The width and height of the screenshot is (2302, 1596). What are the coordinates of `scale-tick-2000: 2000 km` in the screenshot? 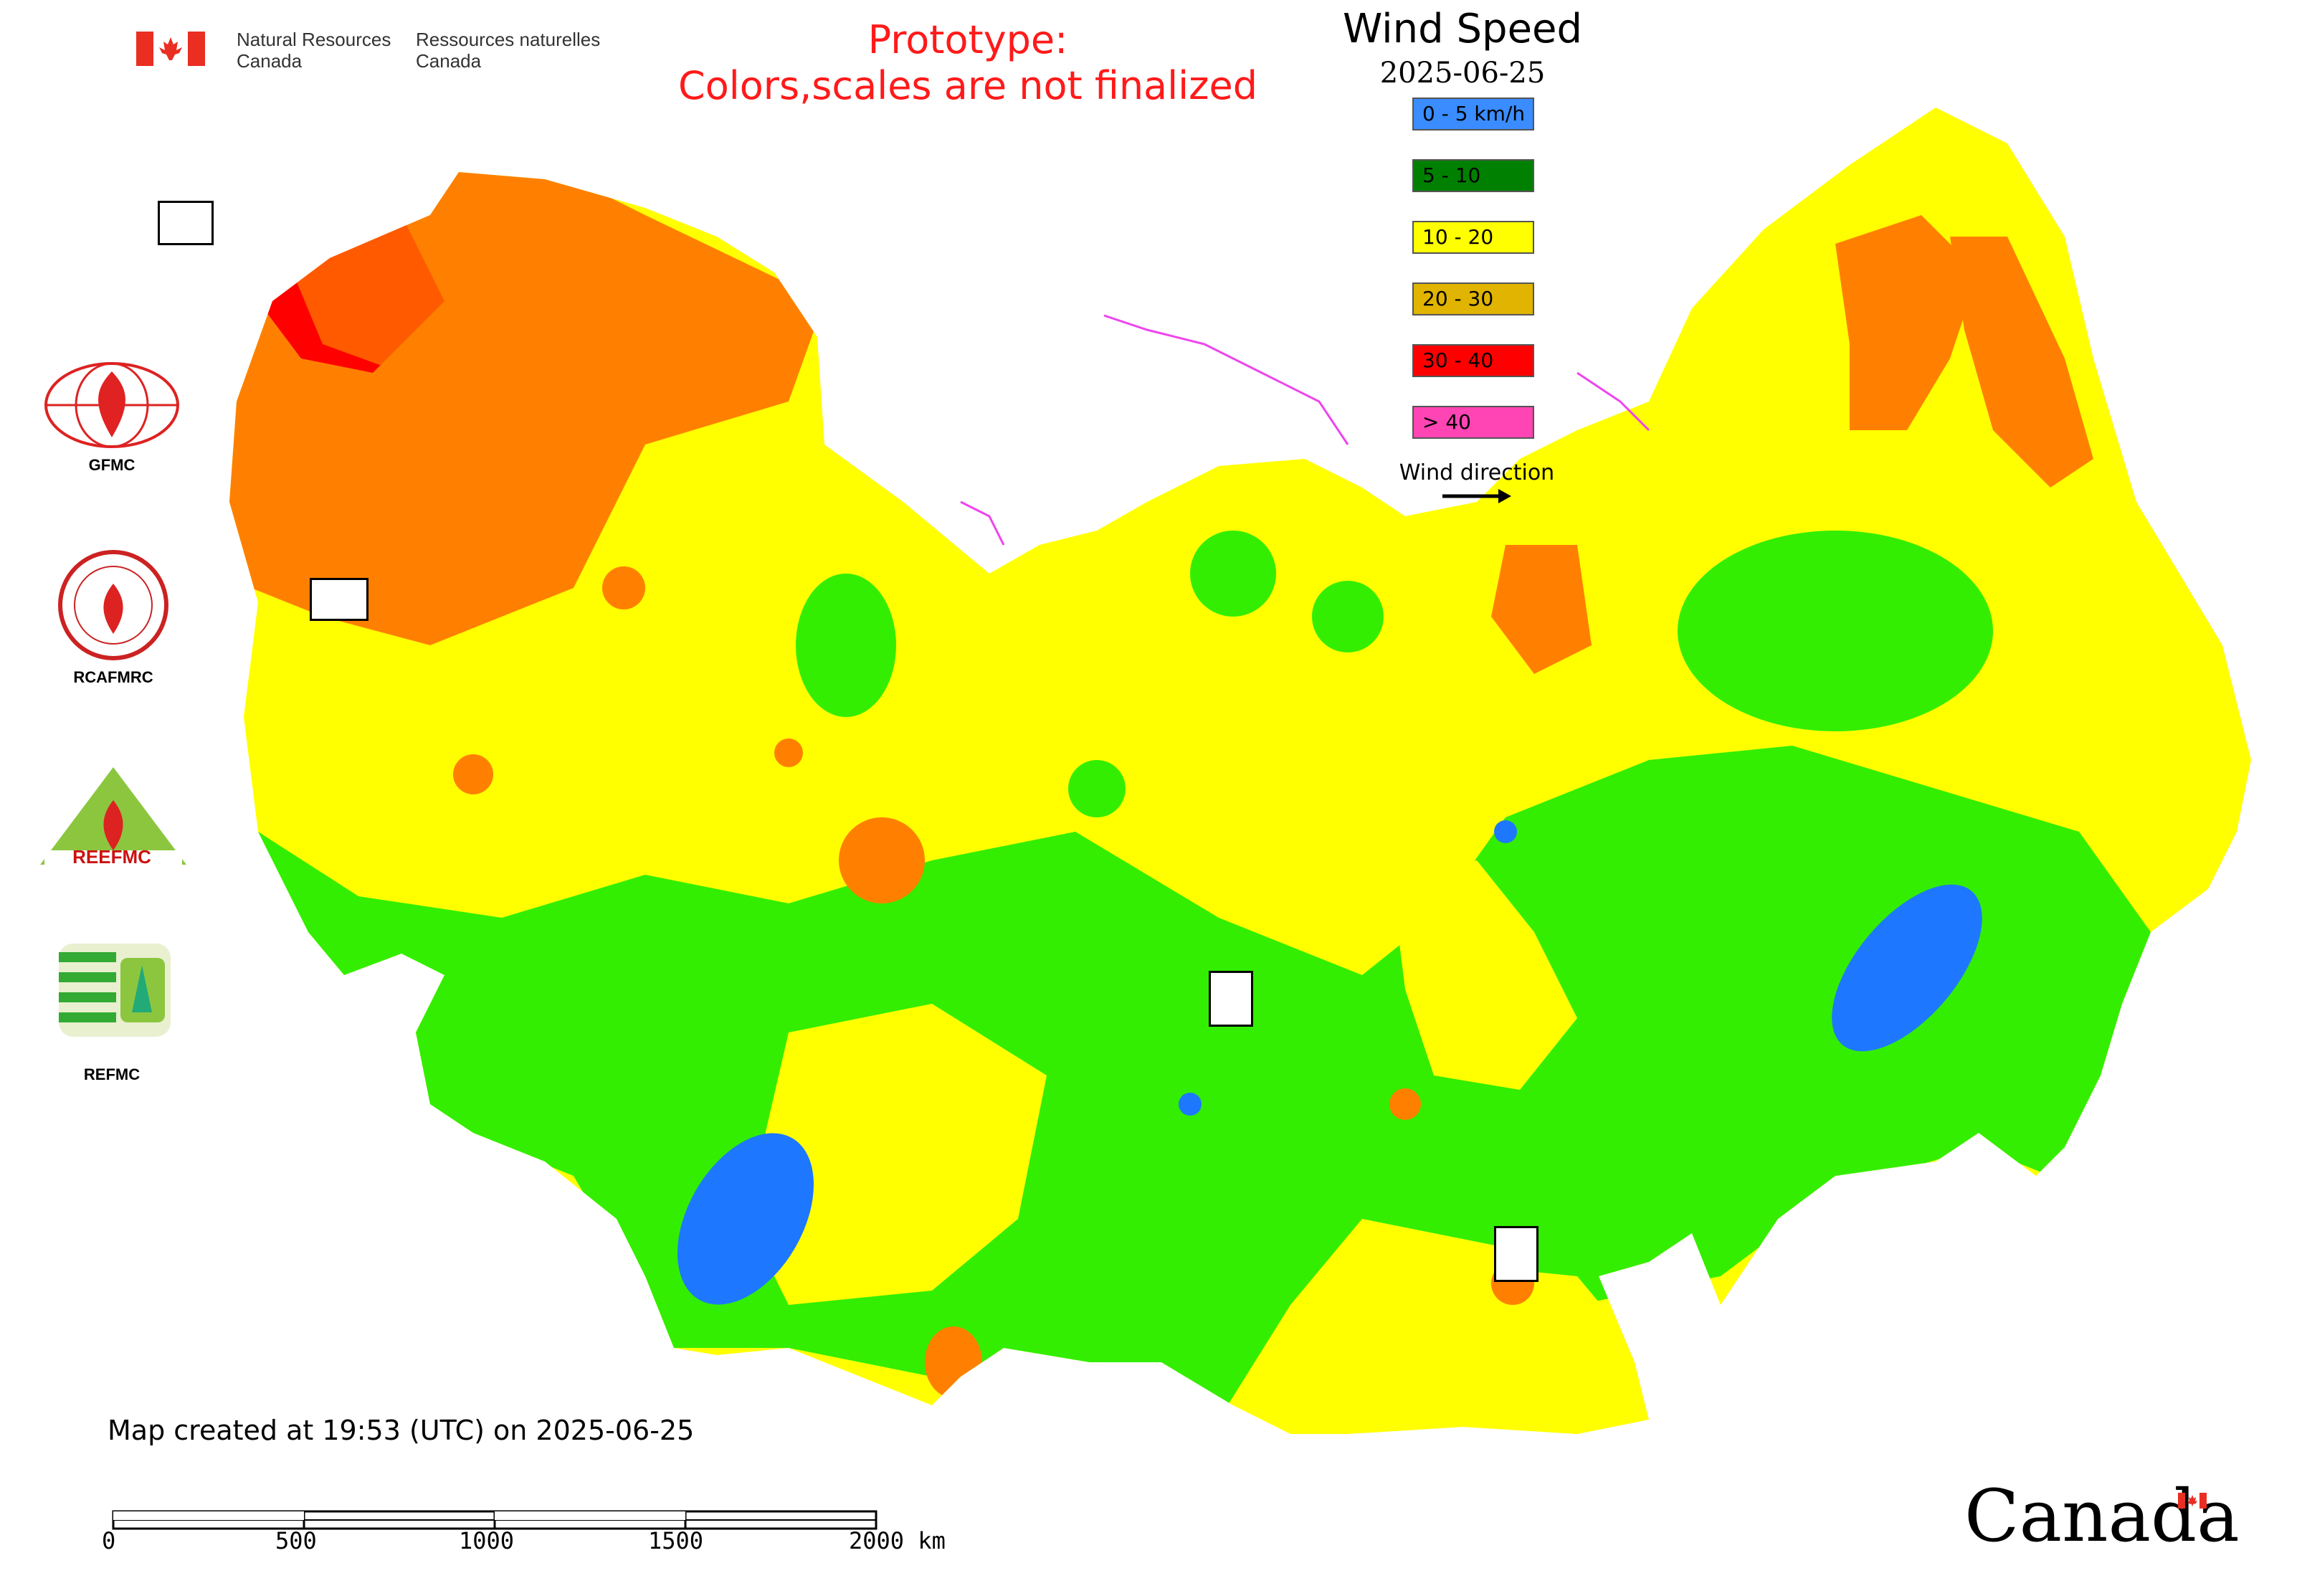 It's located at (898, 1540).